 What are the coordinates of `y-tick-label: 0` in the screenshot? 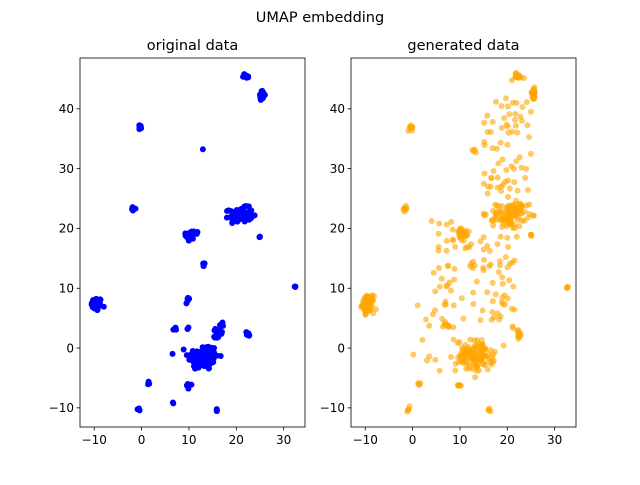 It's located at (70, 348).